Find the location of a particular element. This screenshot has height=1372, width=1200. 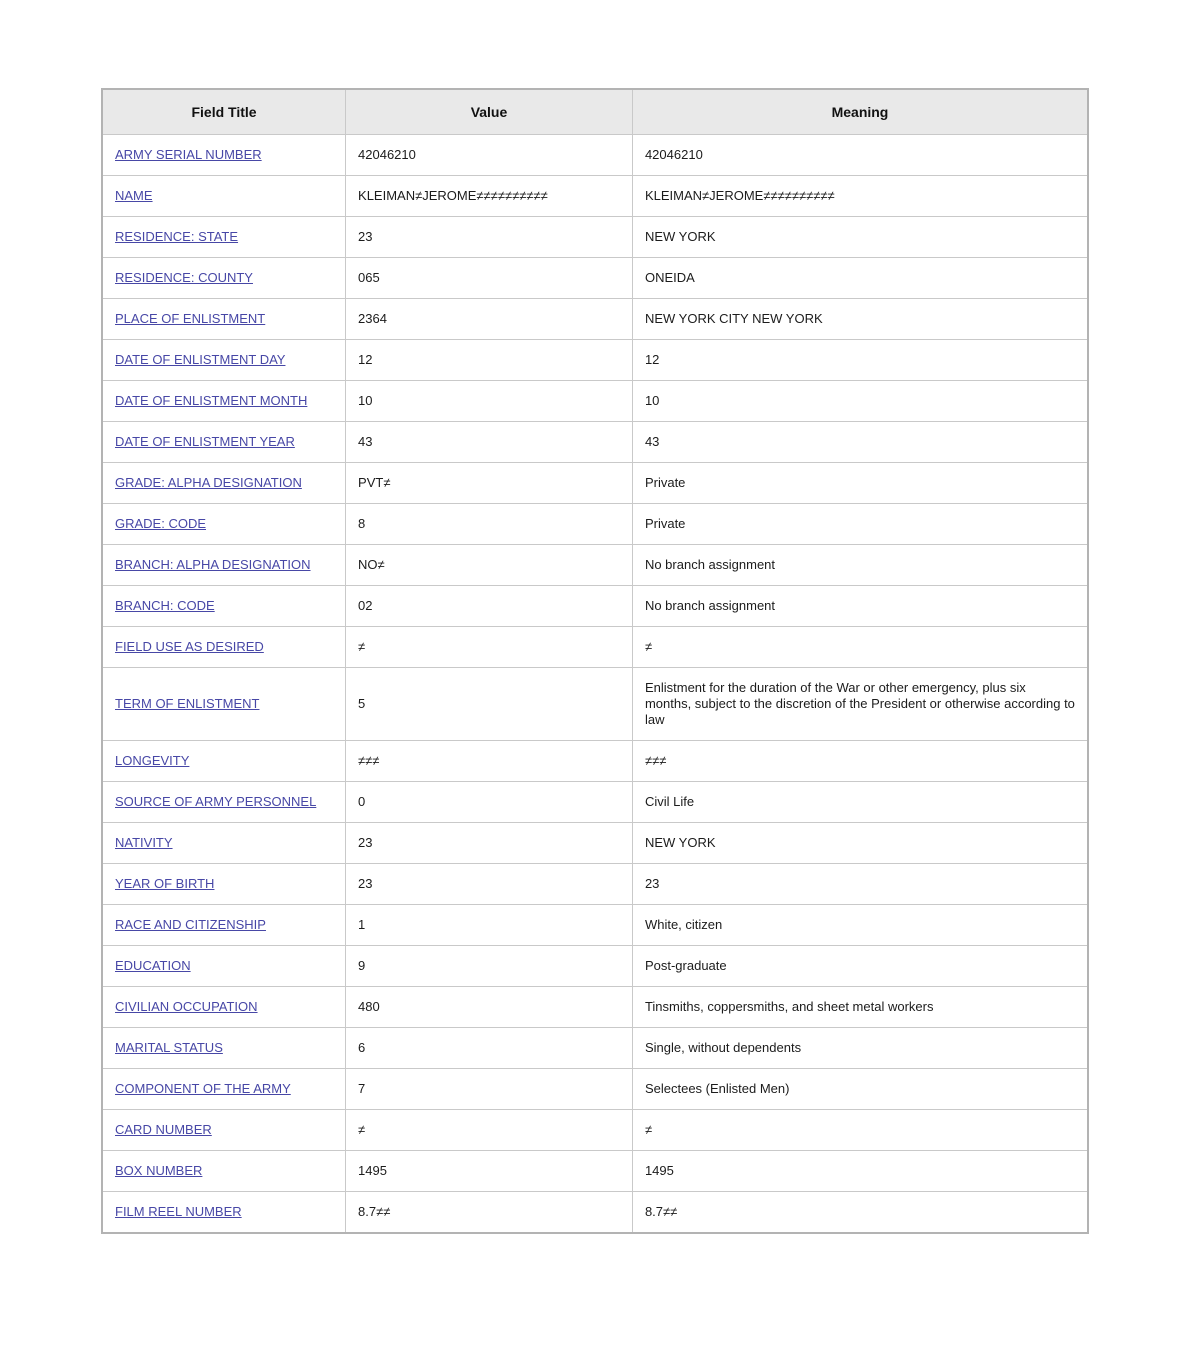

field-title-cell: FIELD USE AS DESIRED is located at coordinates (224, 647).